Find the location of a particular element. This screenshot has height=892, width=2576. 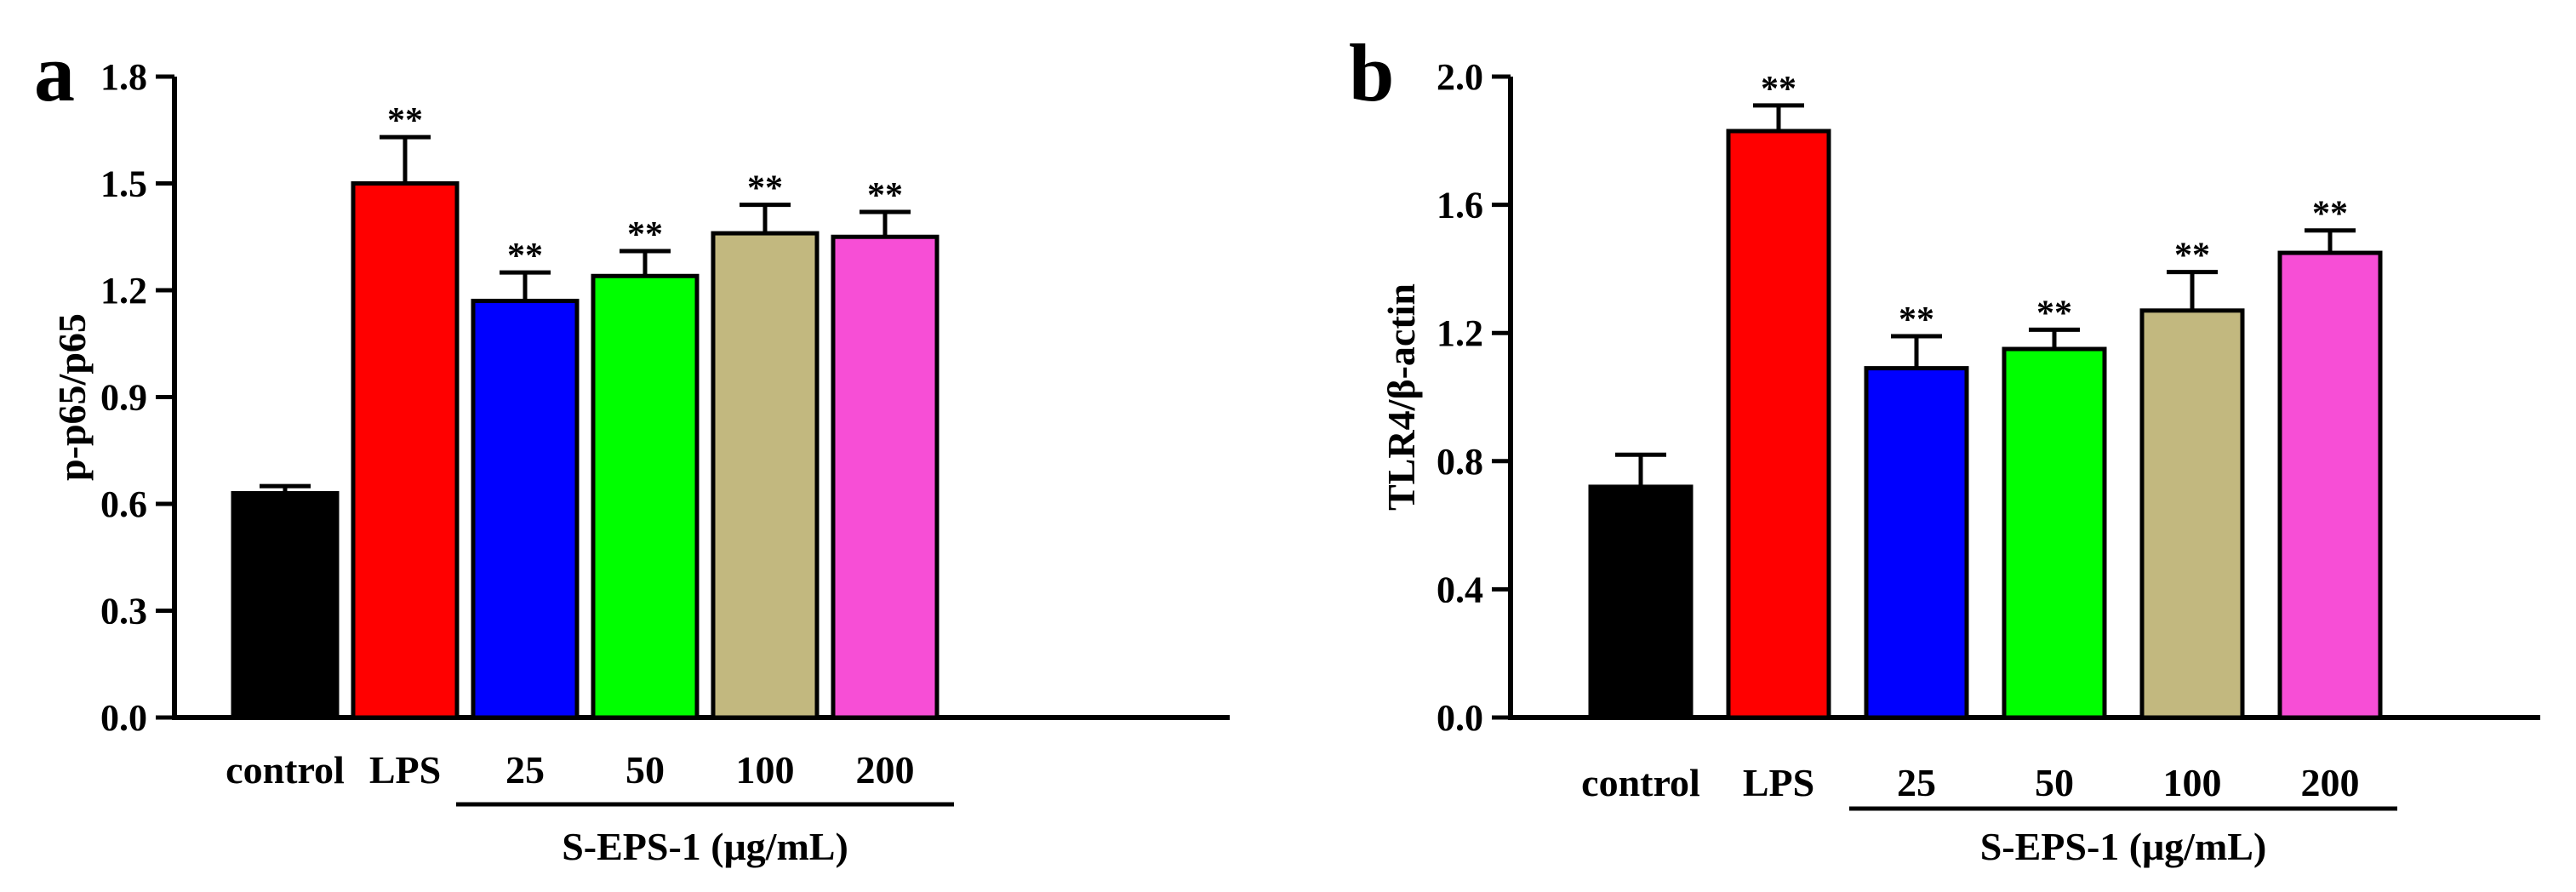

y-axis-label: p-p65/p65 is located at coordinates (72, 397).